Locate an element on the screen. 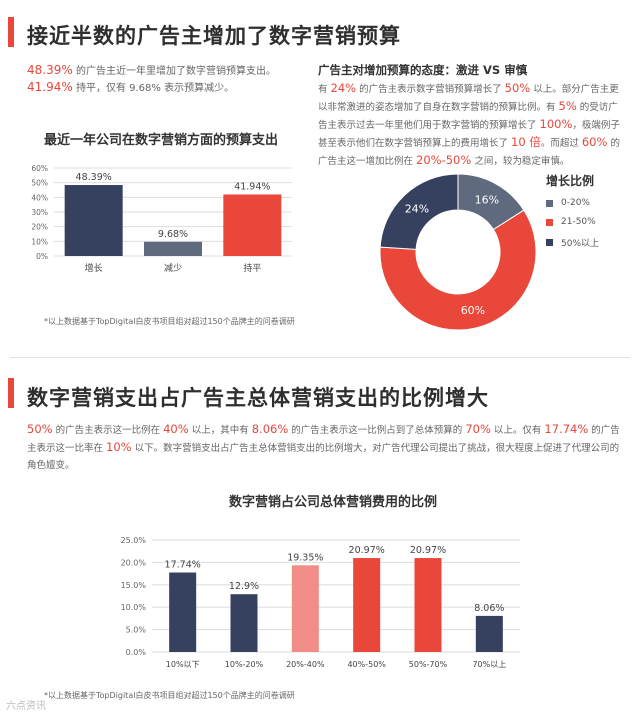 This screenshot has width=640, height=719. section-divider is located at coordinates (320, 357).